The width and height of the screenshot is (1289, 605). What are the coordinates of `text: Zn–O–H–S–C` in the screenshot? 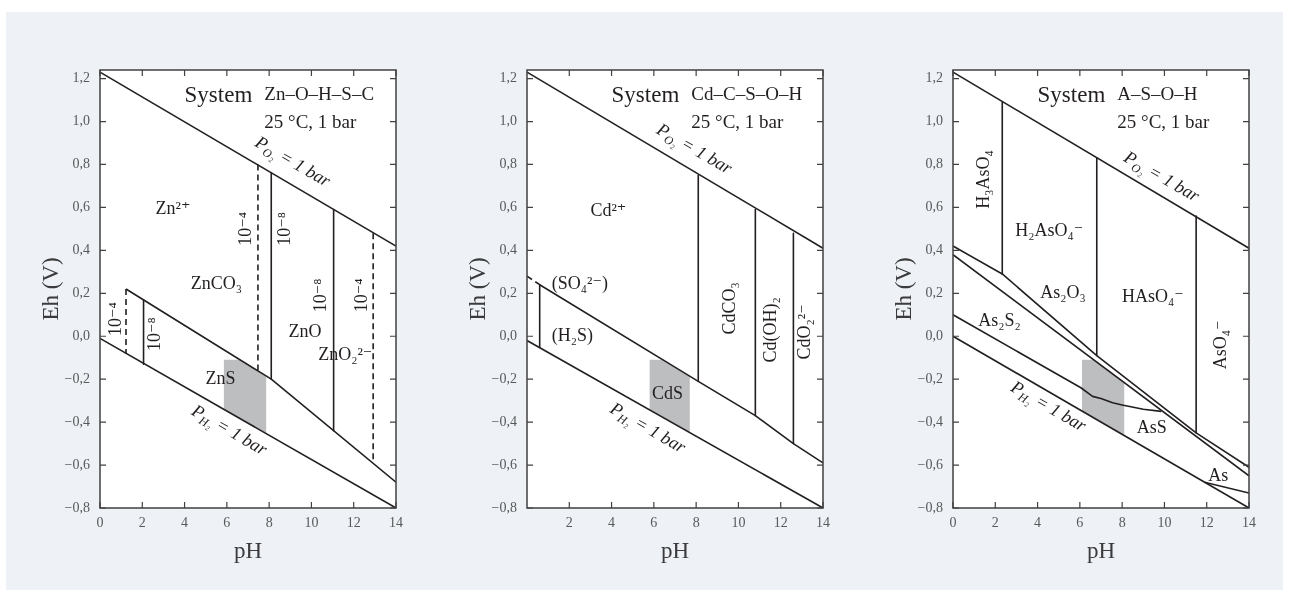 It's located at (319, 93).